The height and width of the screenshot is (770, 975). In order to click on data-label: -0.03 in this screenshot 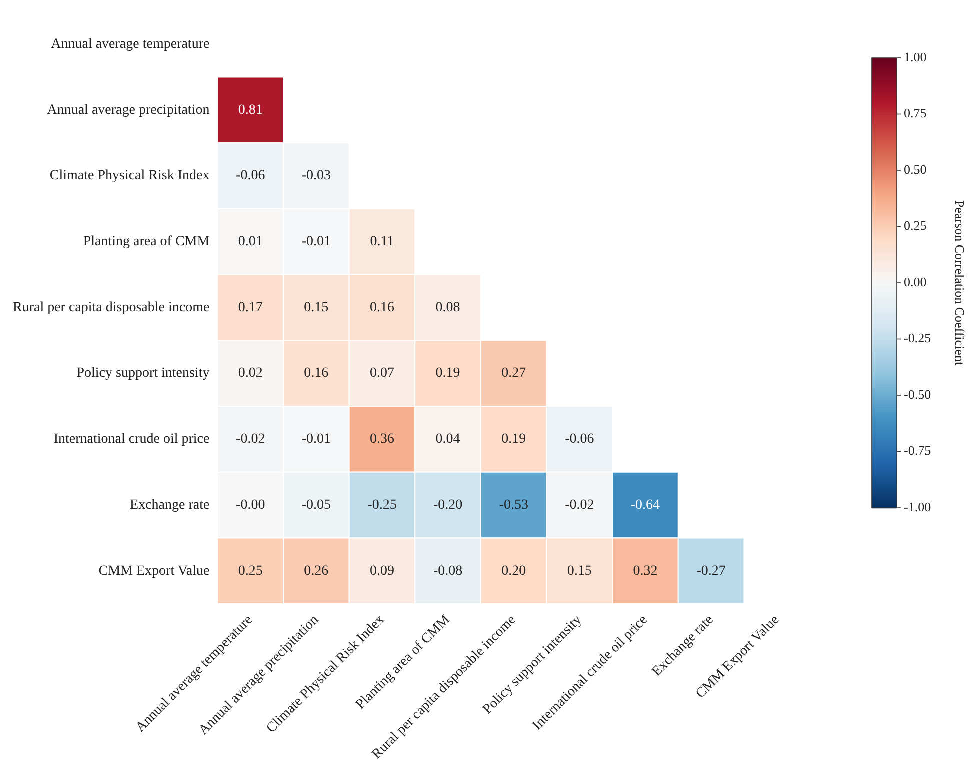, I will do `click(317, 176)`.